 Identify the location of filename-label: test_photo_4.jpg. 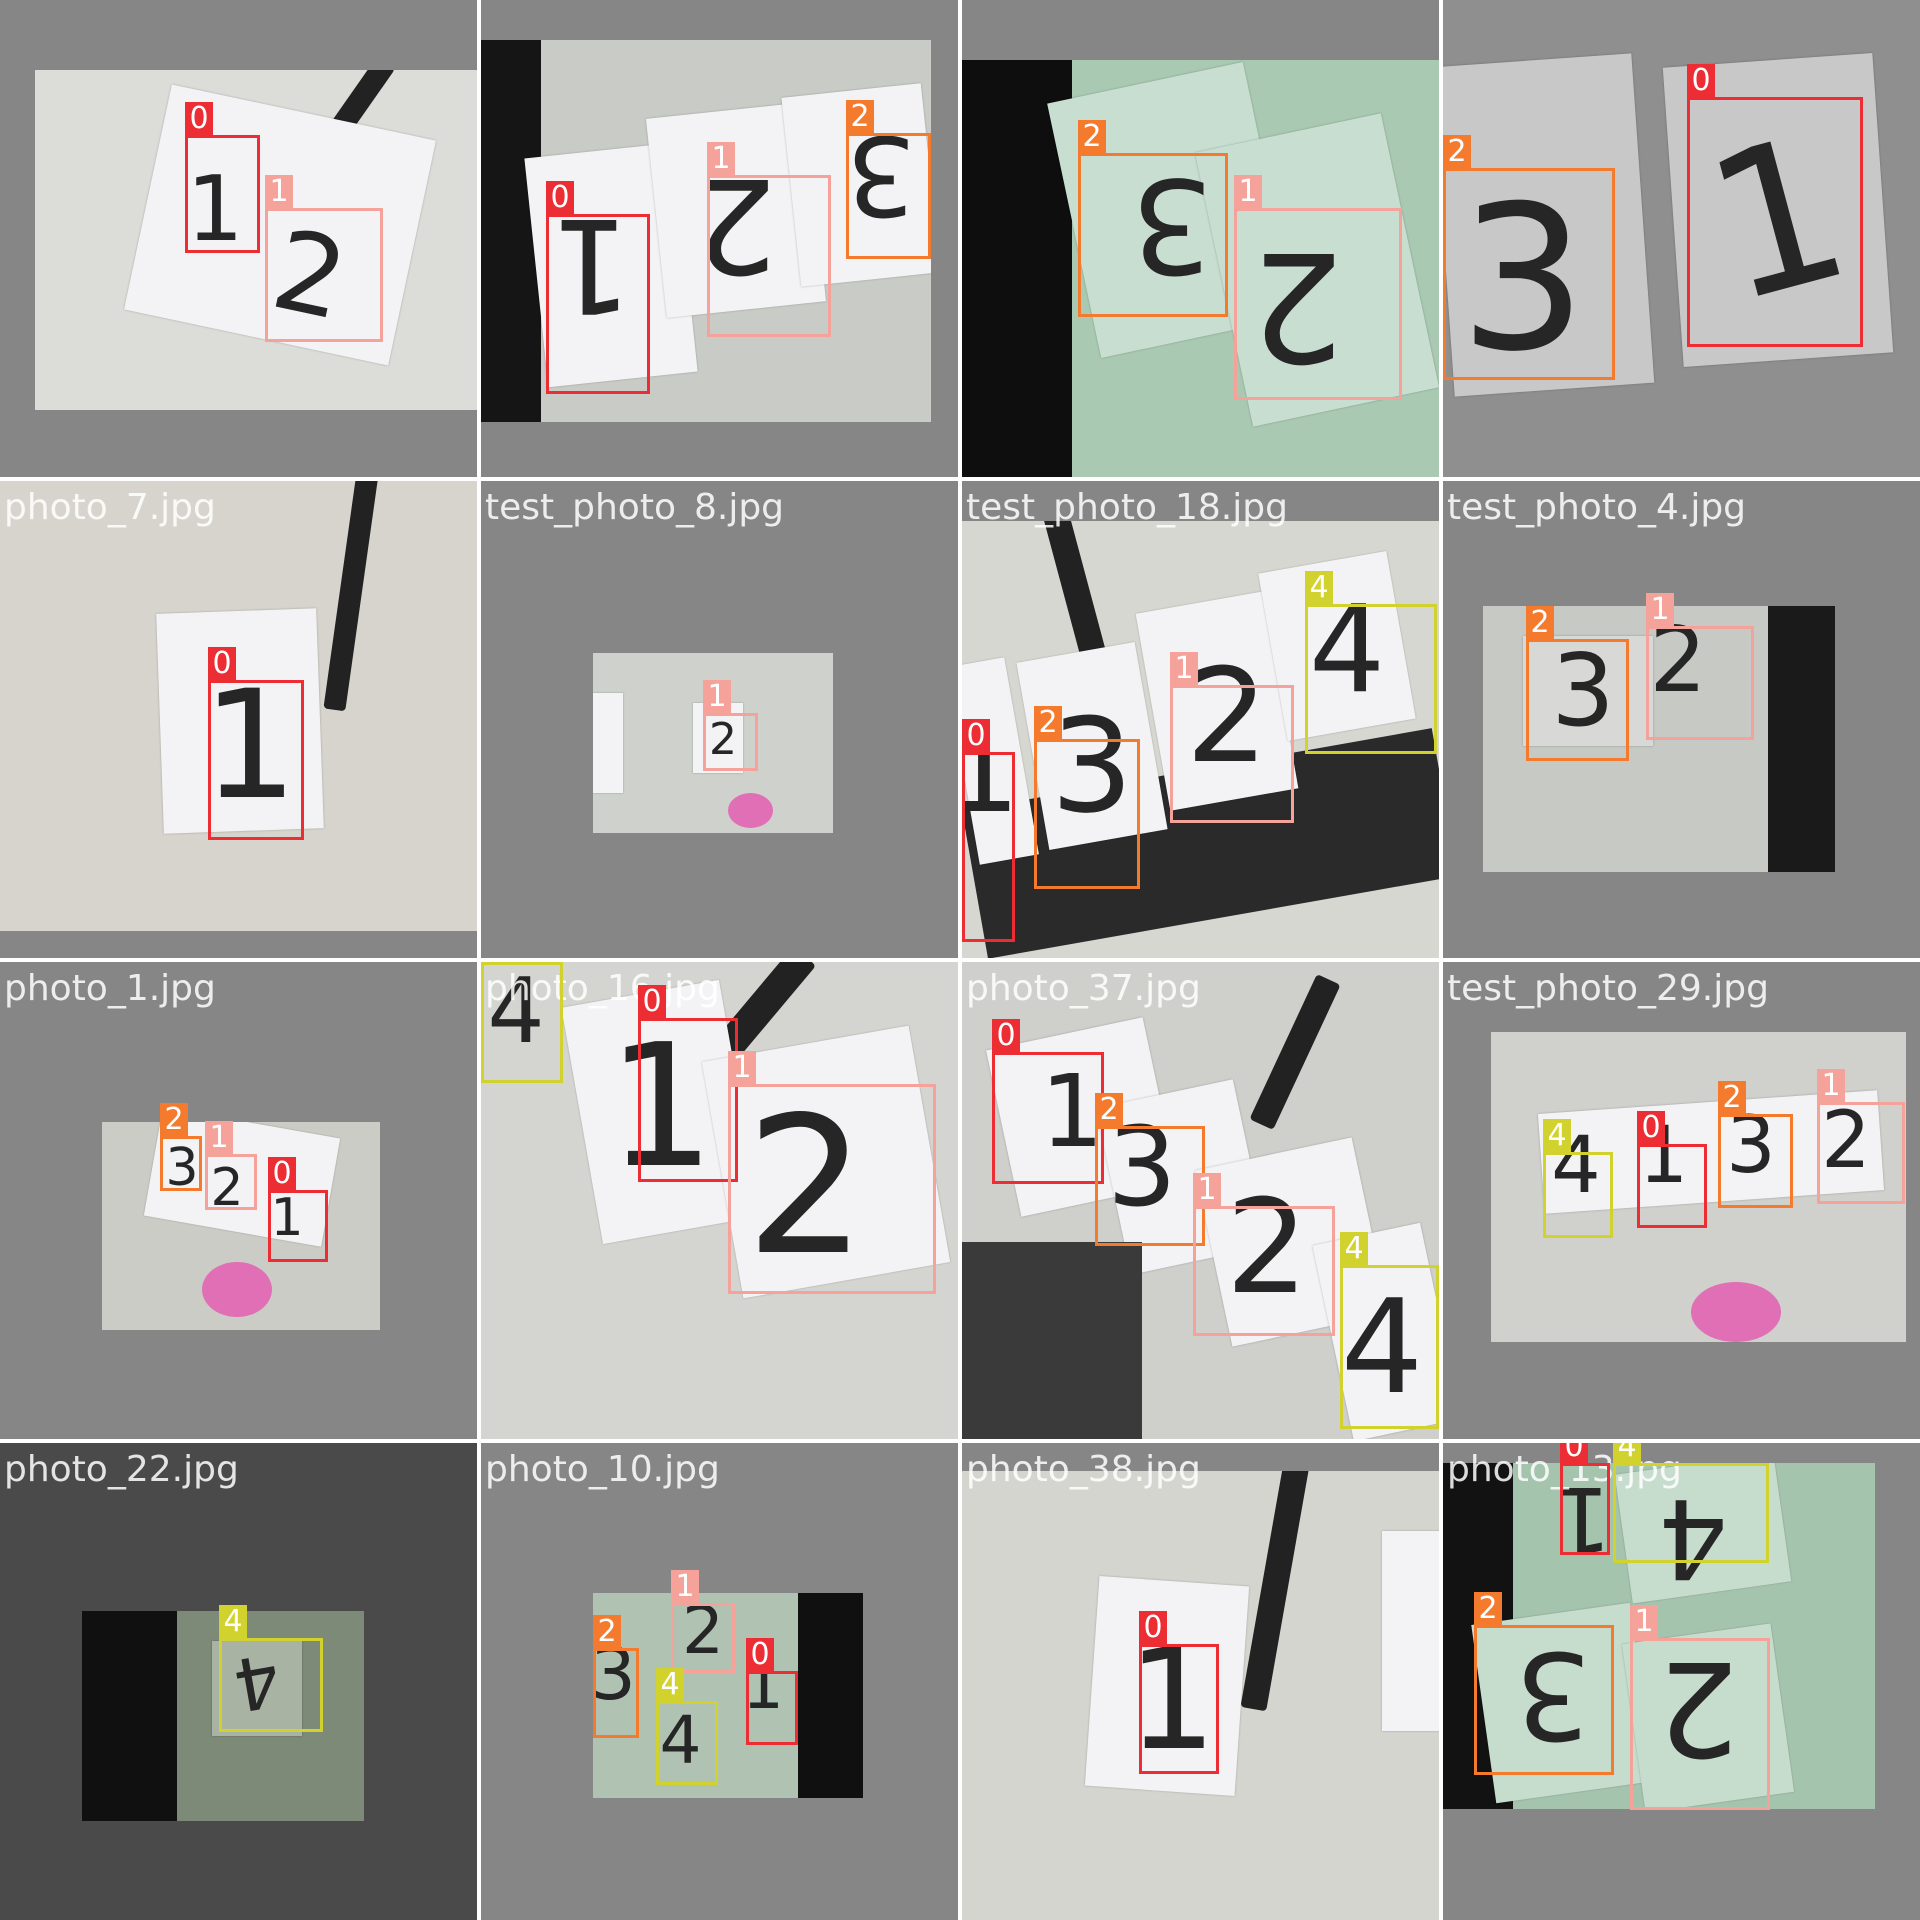
(1597, 507).